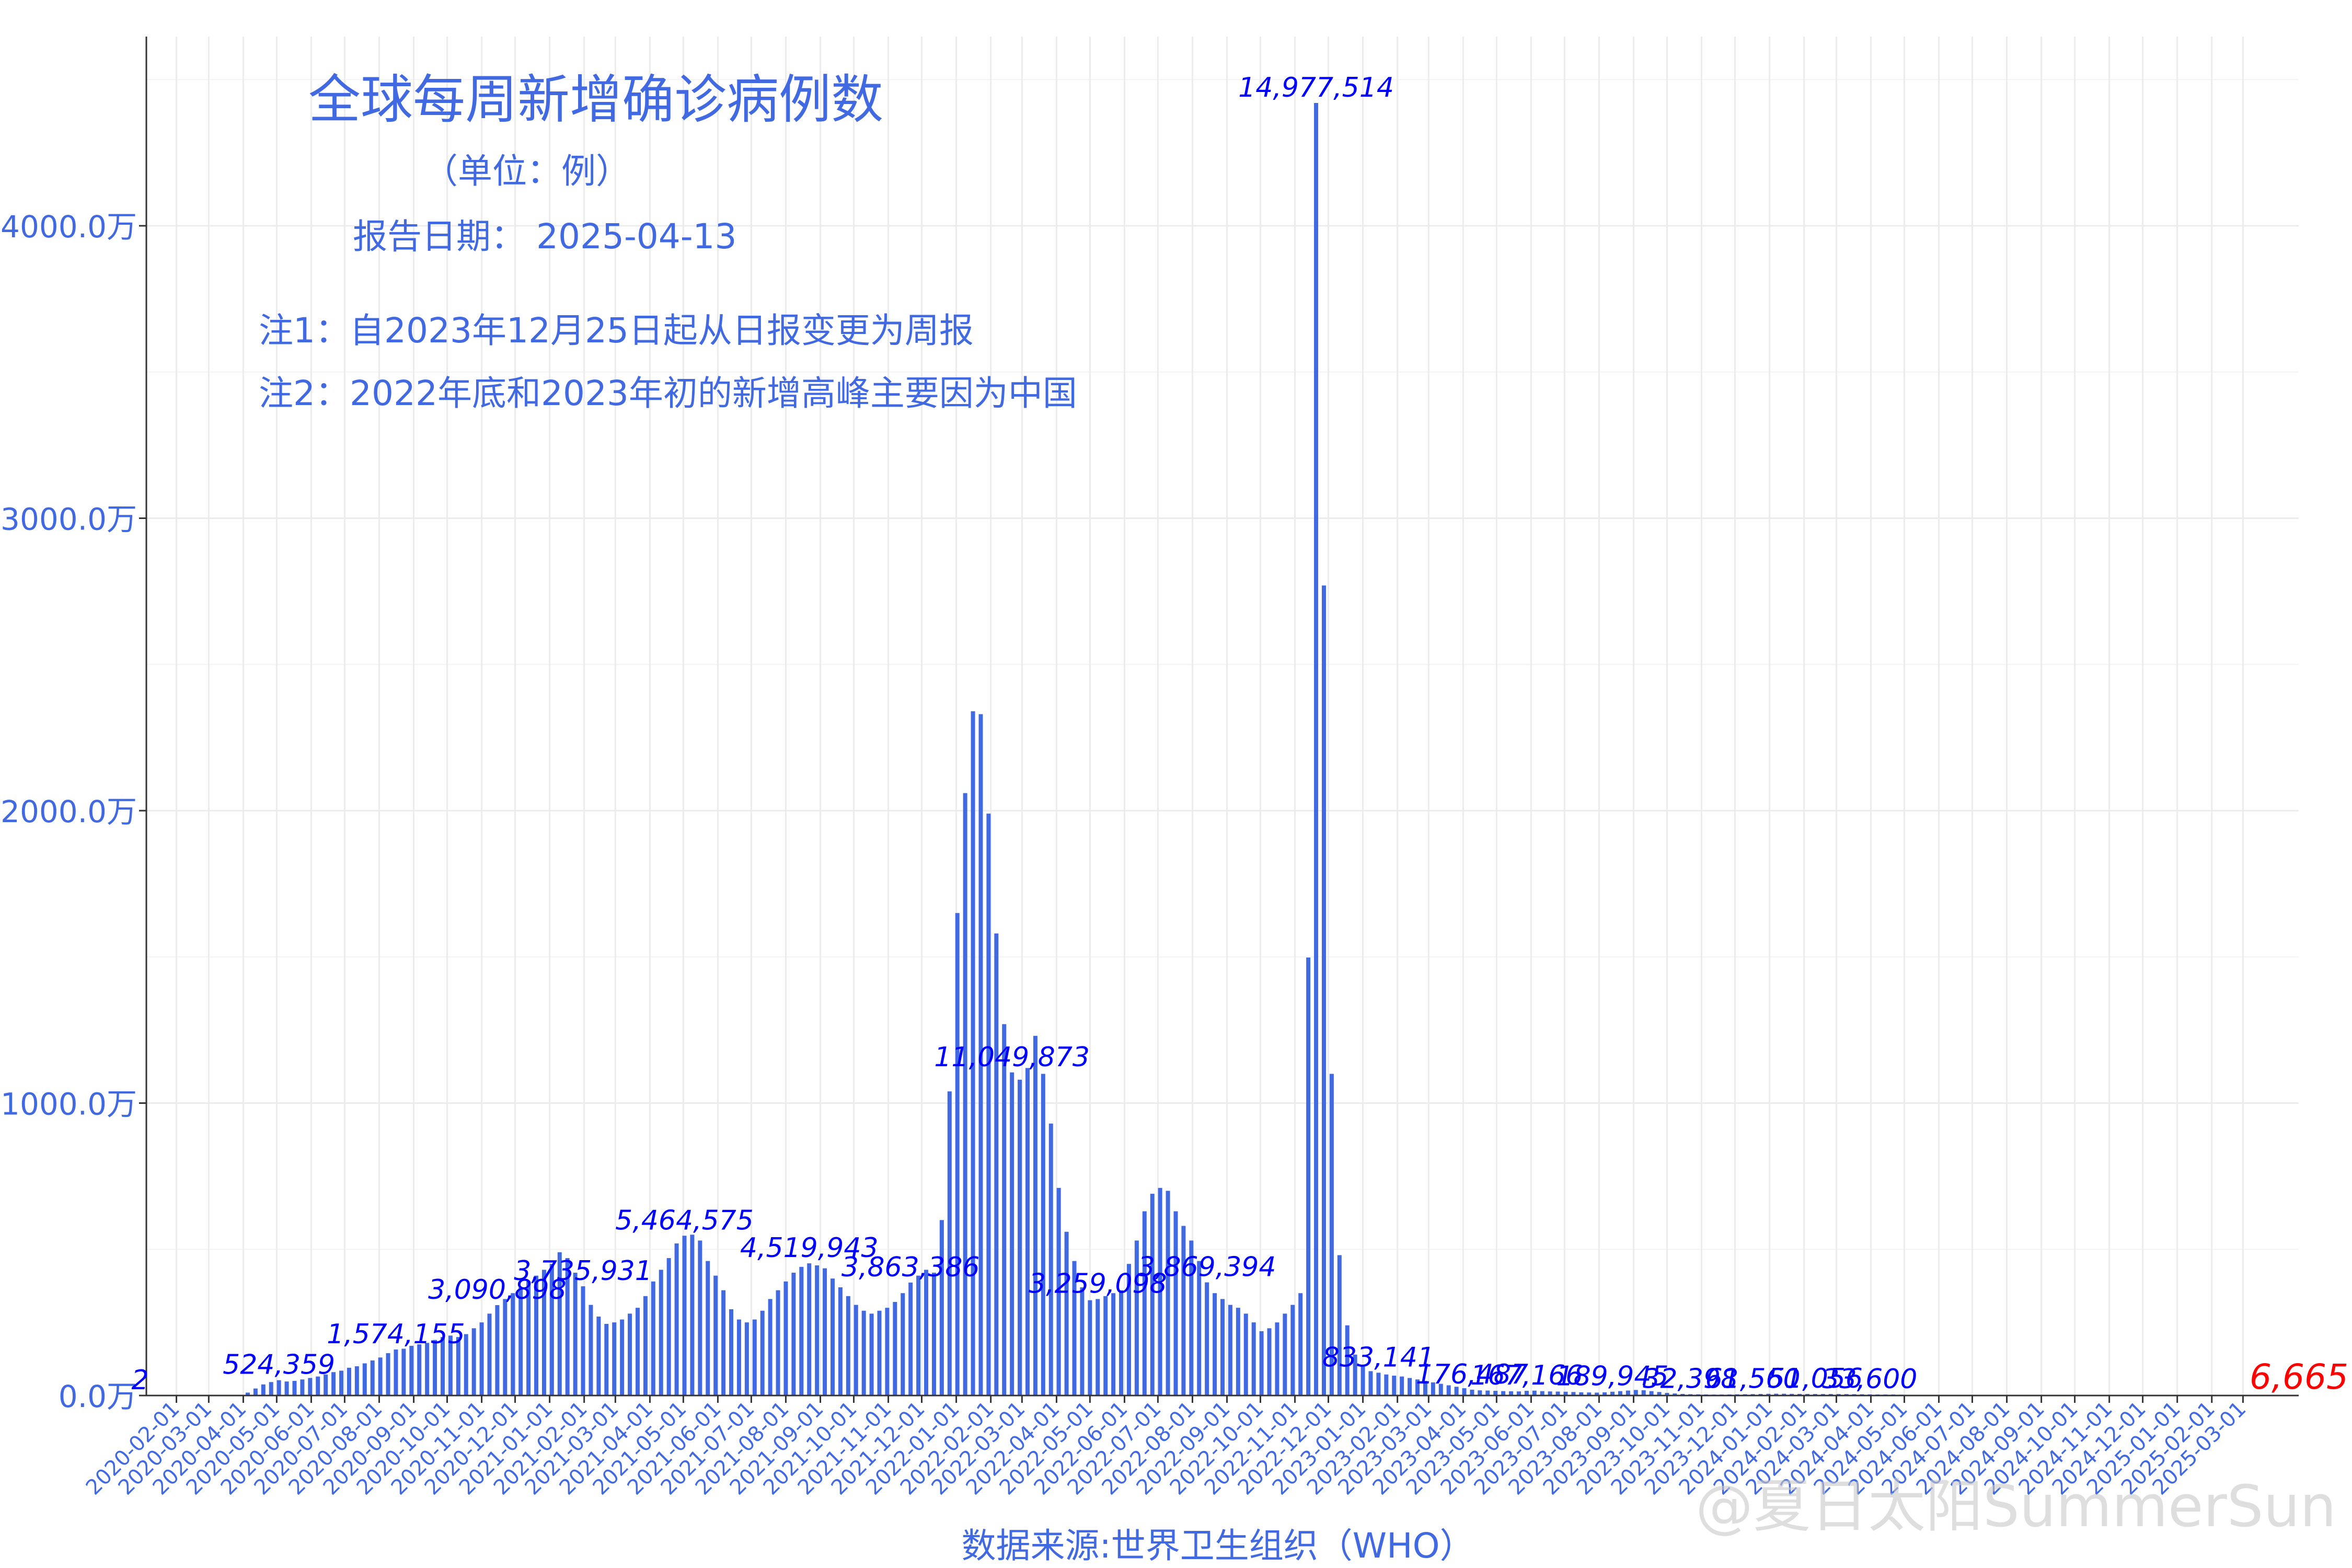  I want to click on value-label: 14,977,514, so click(1316, 87).